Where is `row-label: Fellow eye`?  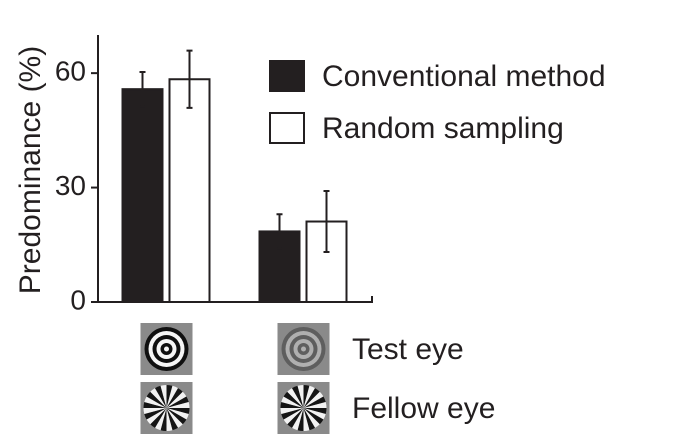 row-label: Fellow eye is located at coordinates (423, 408).